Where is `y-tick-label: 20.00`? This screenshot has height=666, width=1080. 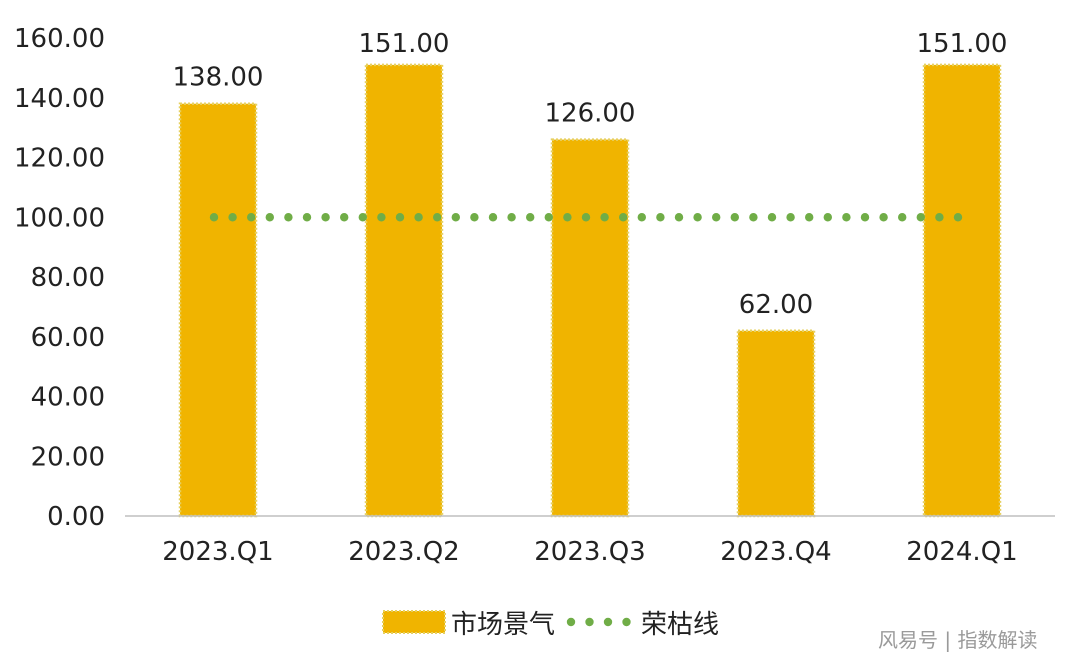
y-tick-label: 20.00 is located at coordinates (68, 457).